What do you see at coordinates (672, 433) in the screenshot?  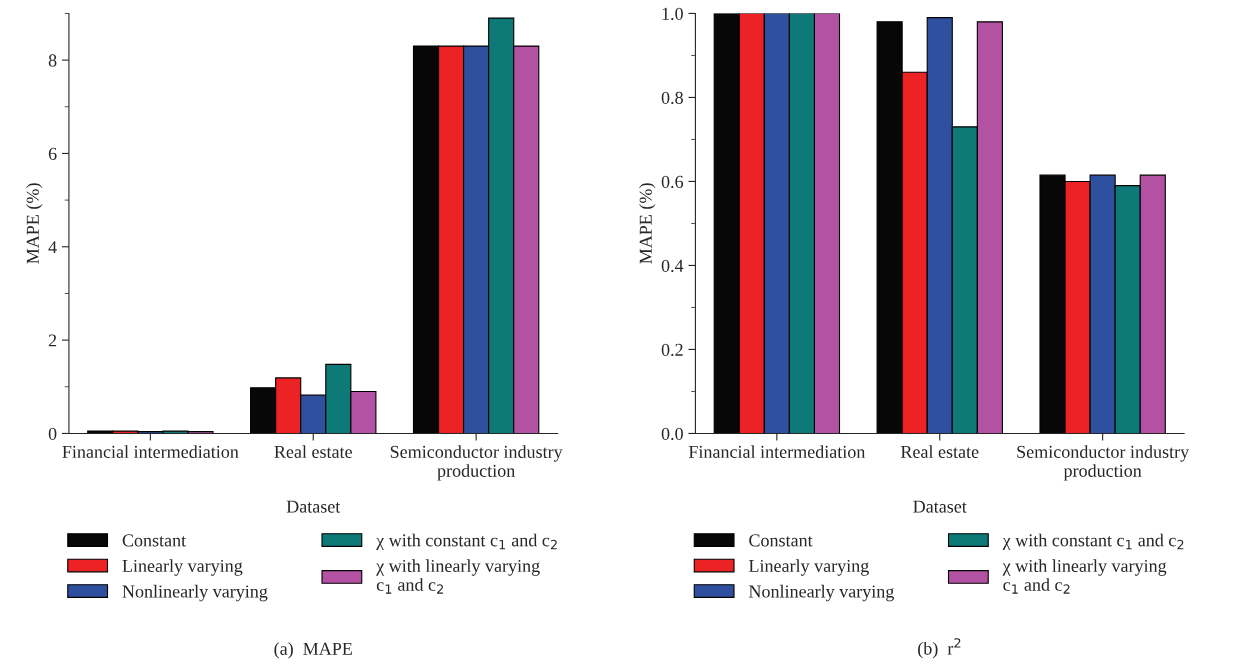 I see `y-tick-label: 0.0` at bounding box center [672, 433].